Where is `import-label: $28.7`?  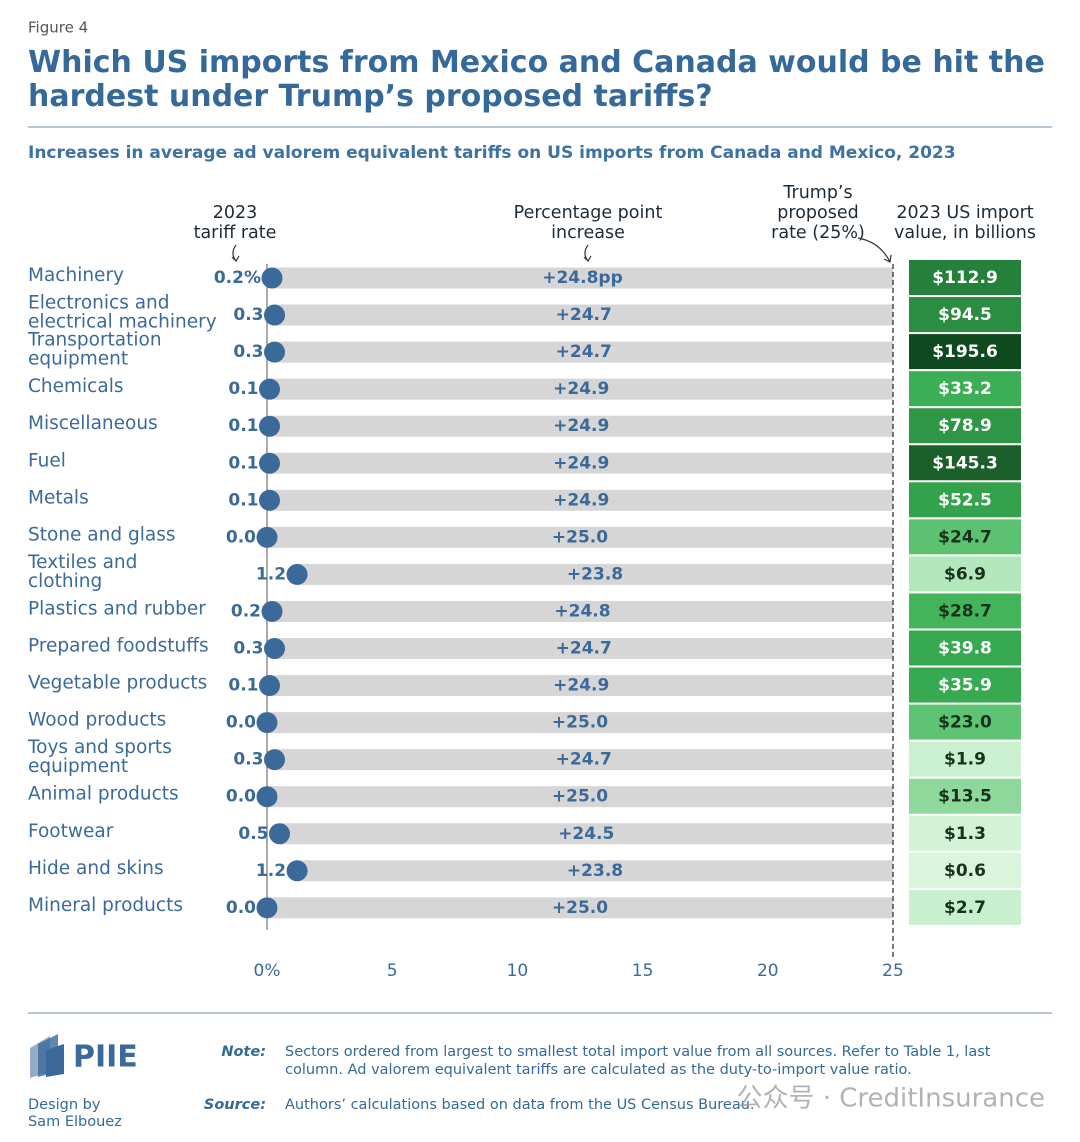 import-label: $28.7 is located at coordinates (965, 611).